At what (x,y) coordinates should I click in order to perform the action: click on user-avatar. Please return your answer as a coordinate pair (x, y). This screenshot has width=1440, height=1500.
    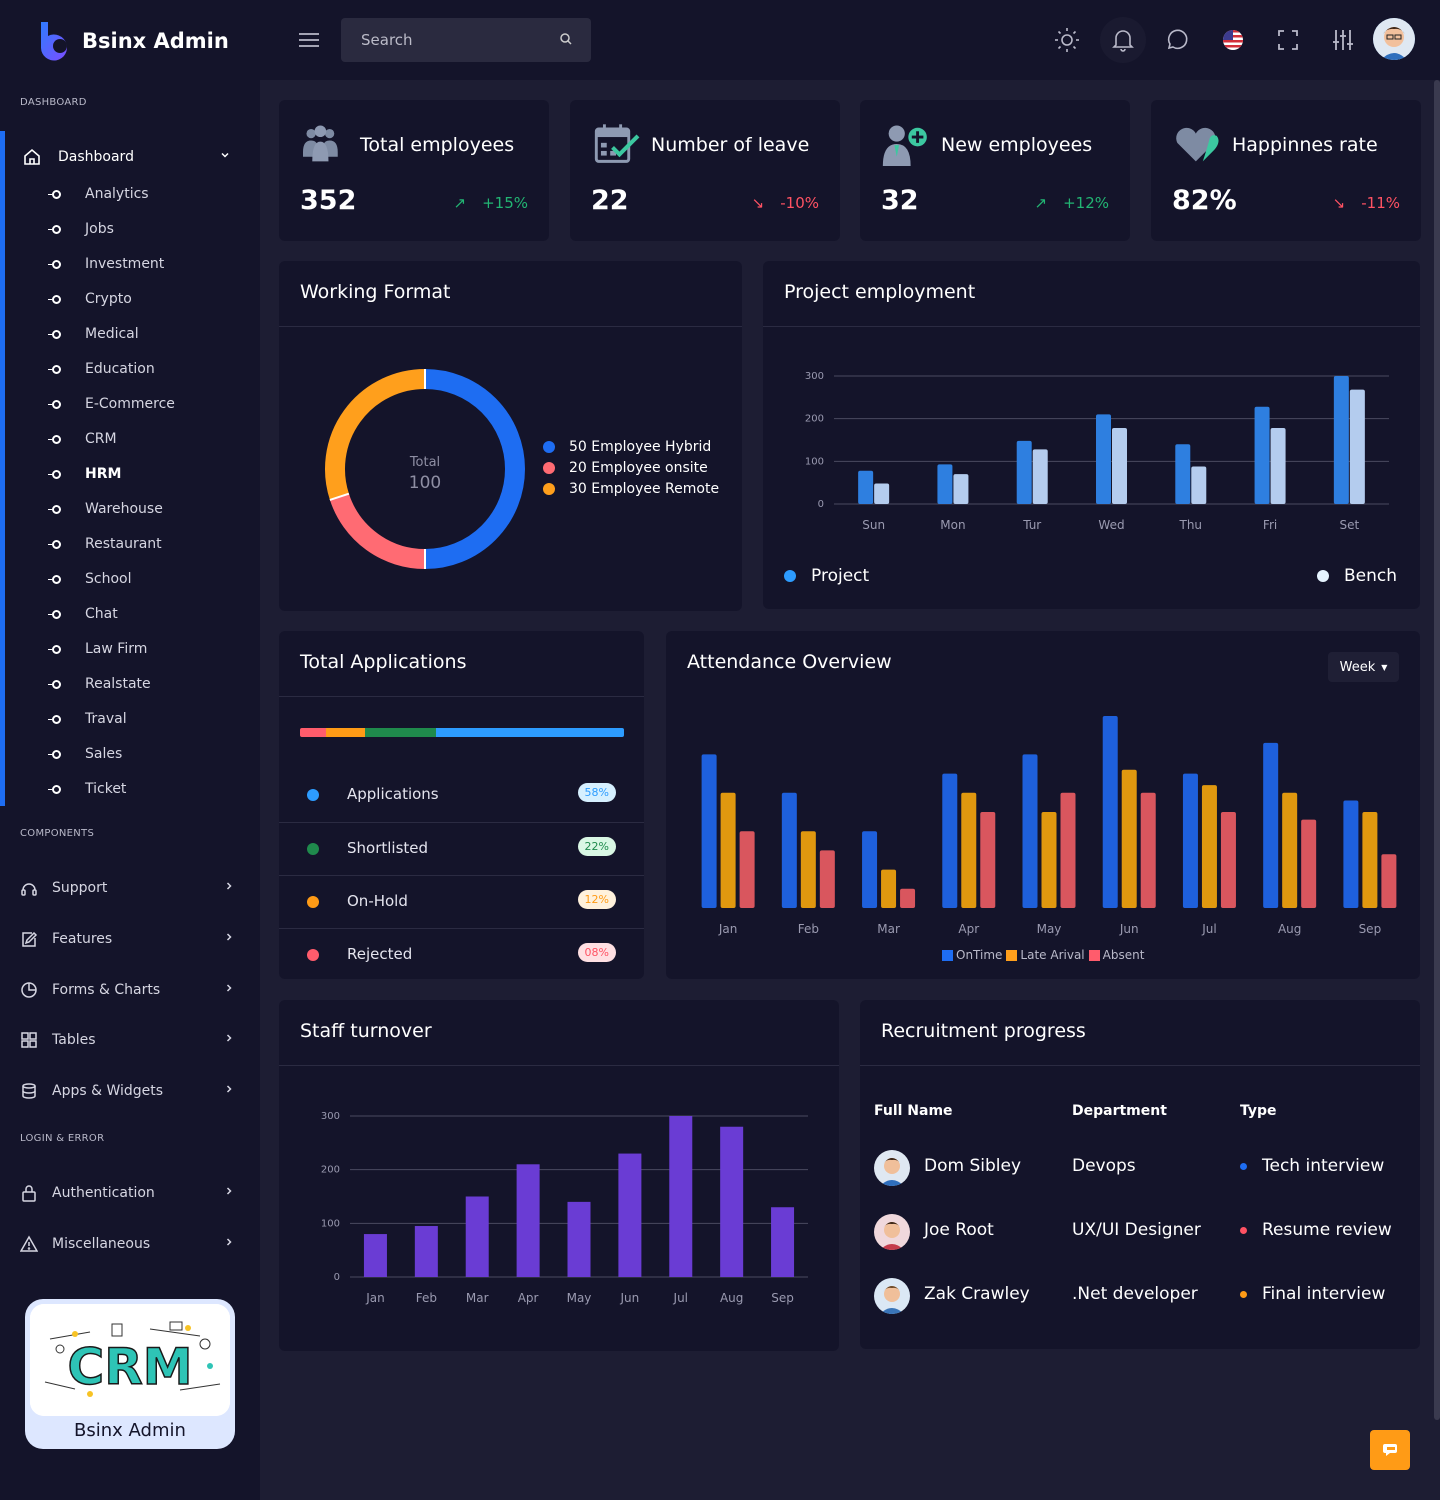
    Looking at the image, I should click on (1394, 39).